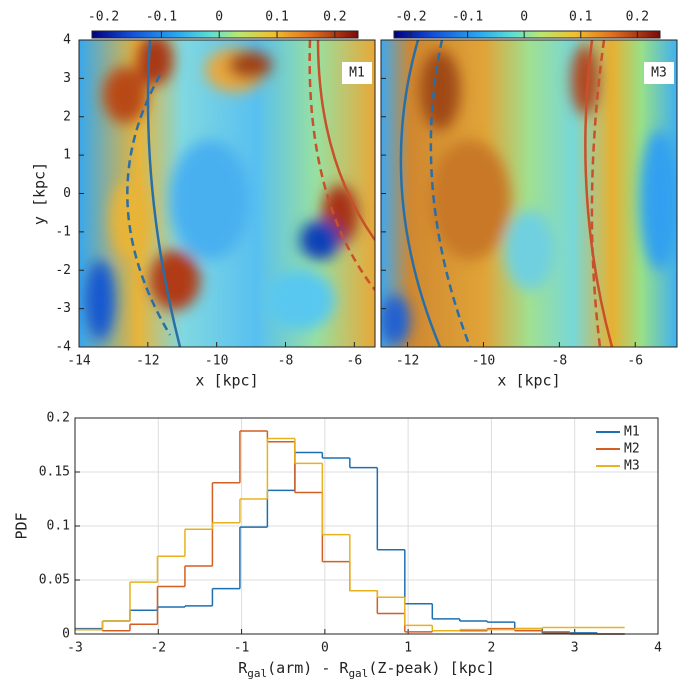 This screenshot has width=691, height=681. What do you see at coordinates (63, 308) in the screenshot?
I see `y-tick-label: -3` at bounding box center [63, 308].